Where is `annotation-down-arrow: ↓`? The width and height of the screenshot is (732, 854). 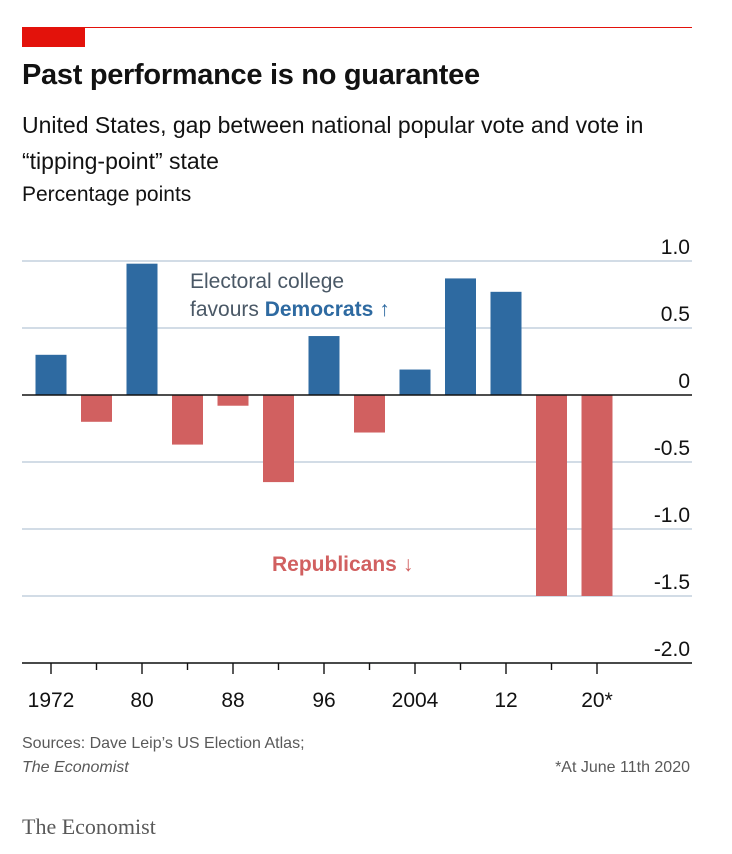
annotation-down-arrow: ↓ is located at coordinates (408, 564).